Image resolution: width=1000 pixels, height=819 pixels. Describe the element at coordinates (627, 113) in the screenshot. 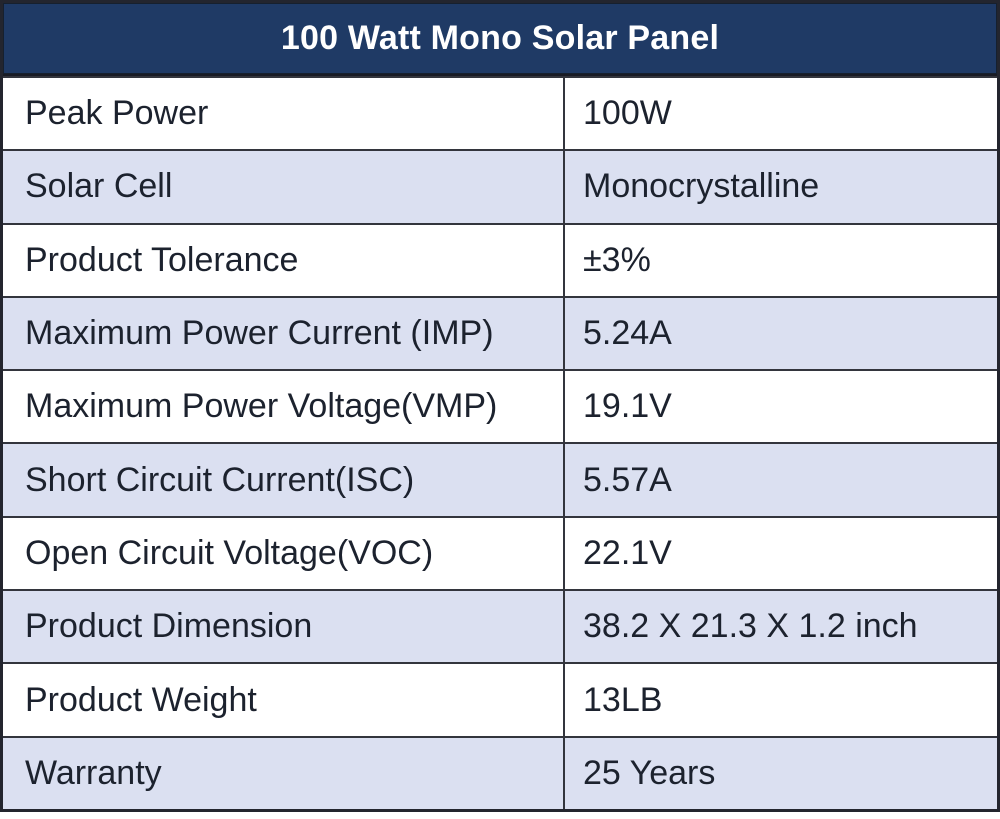

I see `spec-value-cell: 100W` at that location.